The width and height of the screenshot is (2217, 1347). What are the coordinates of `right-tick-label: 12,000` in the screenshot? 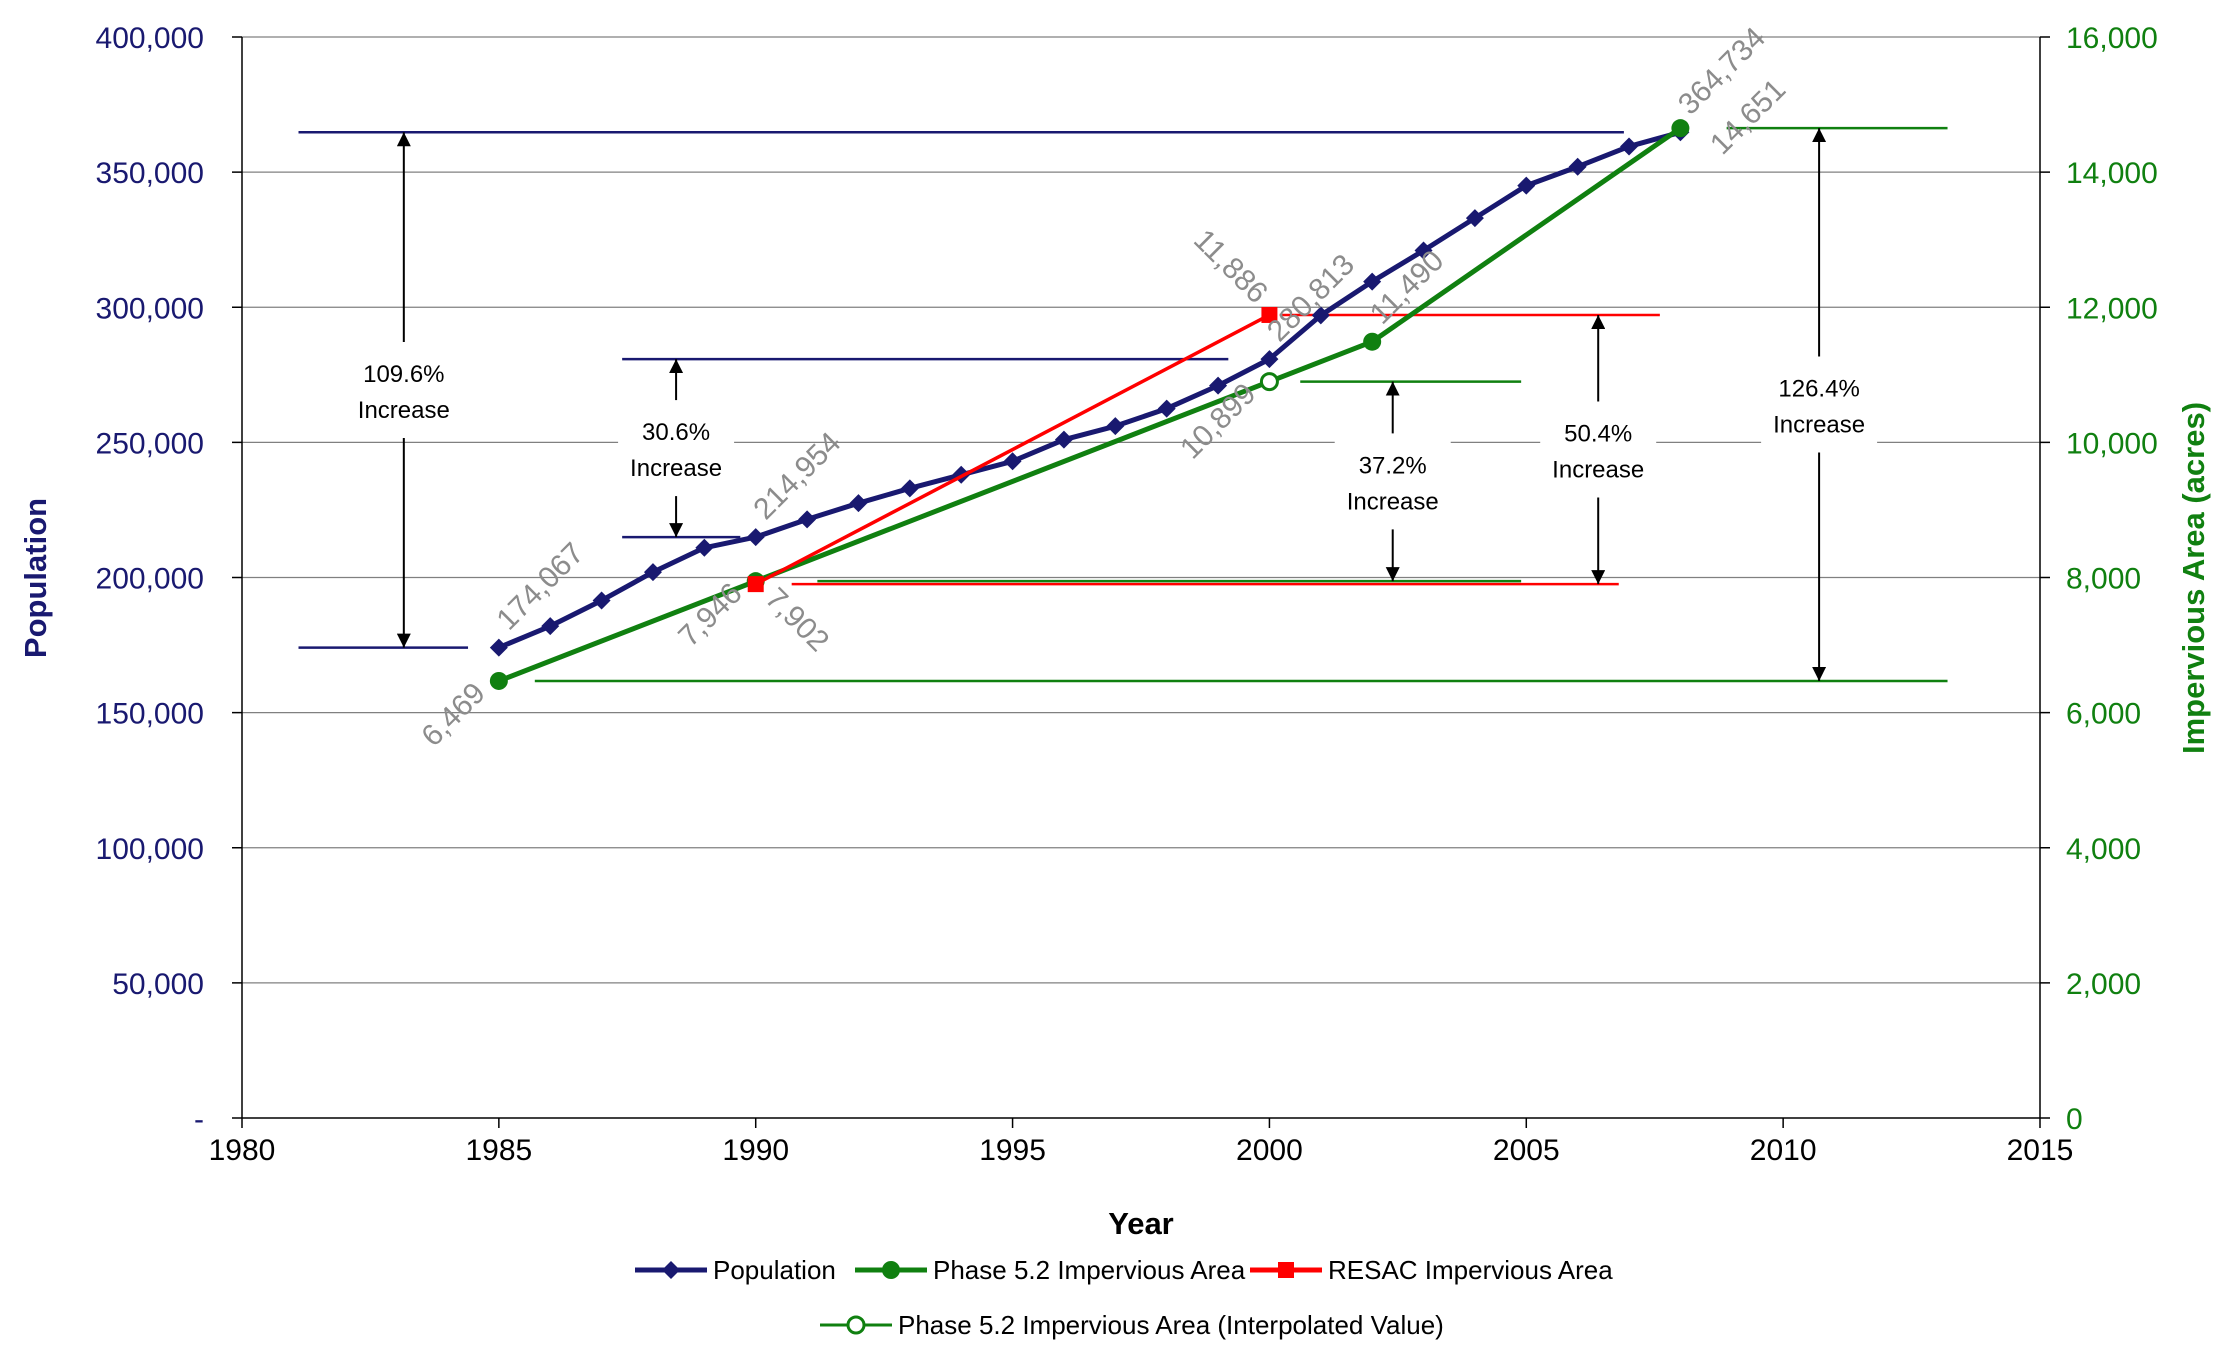 It's located at (2112, 308).